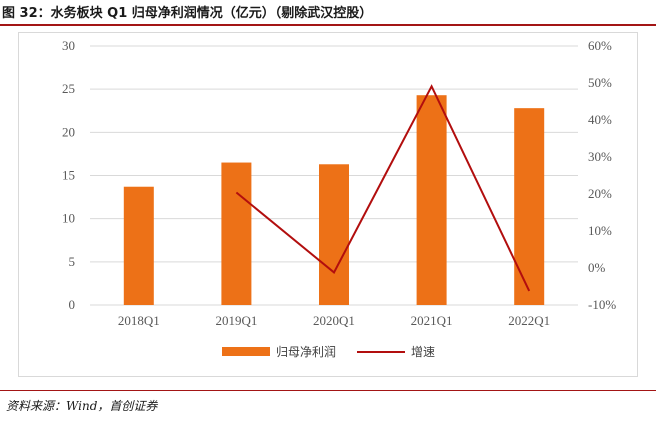 This screenshot has width=656, height=421. Describe the element at coordinates (529, 320) in the screenshot. I see `x-tick-label: 2022Q1` at that location.